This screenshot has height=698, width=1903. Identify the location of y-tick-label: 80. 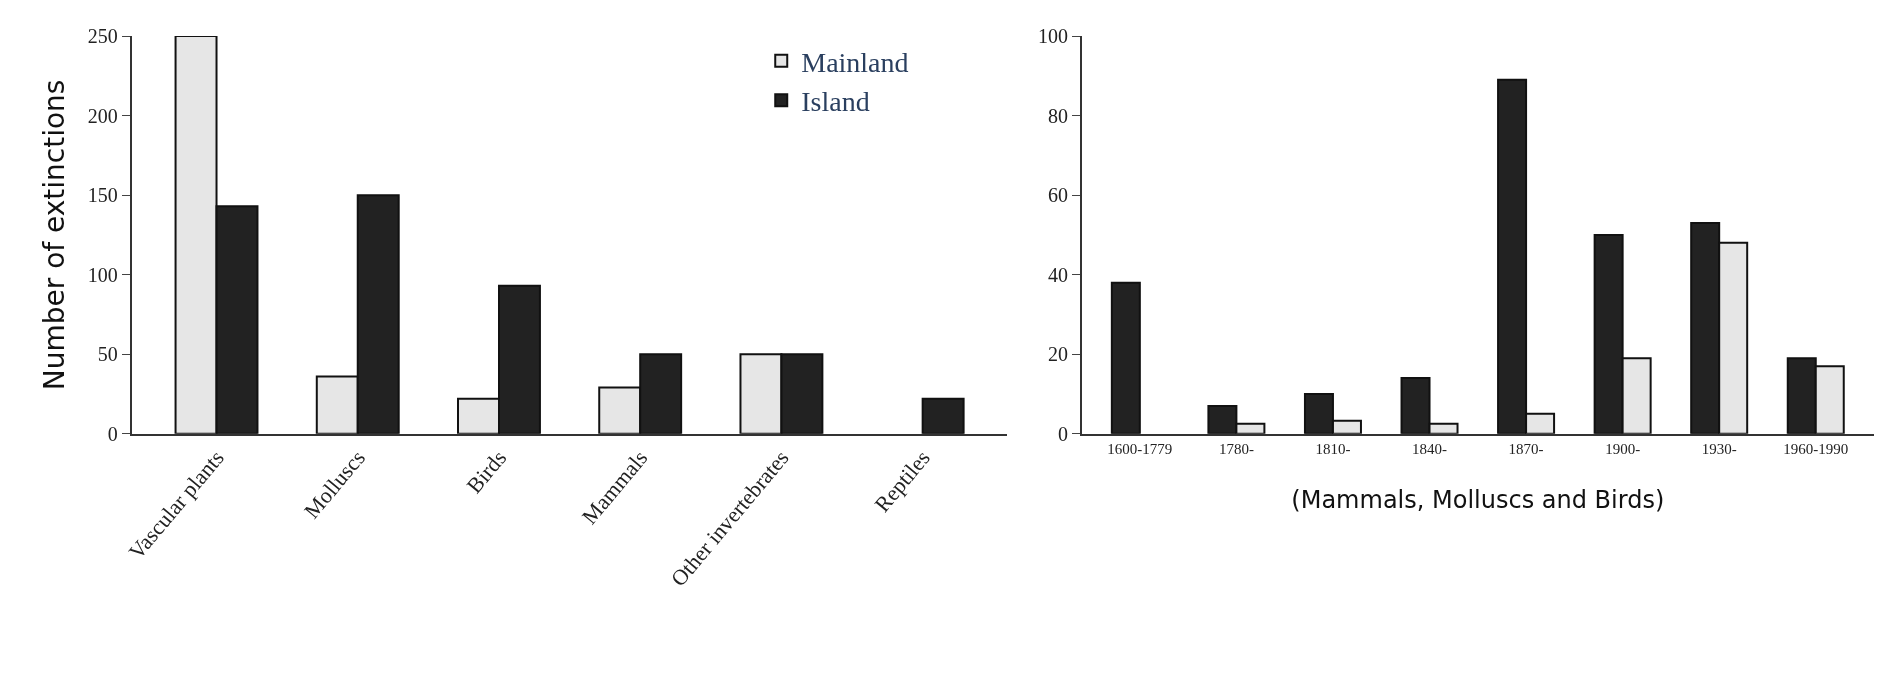
(1057, 115).